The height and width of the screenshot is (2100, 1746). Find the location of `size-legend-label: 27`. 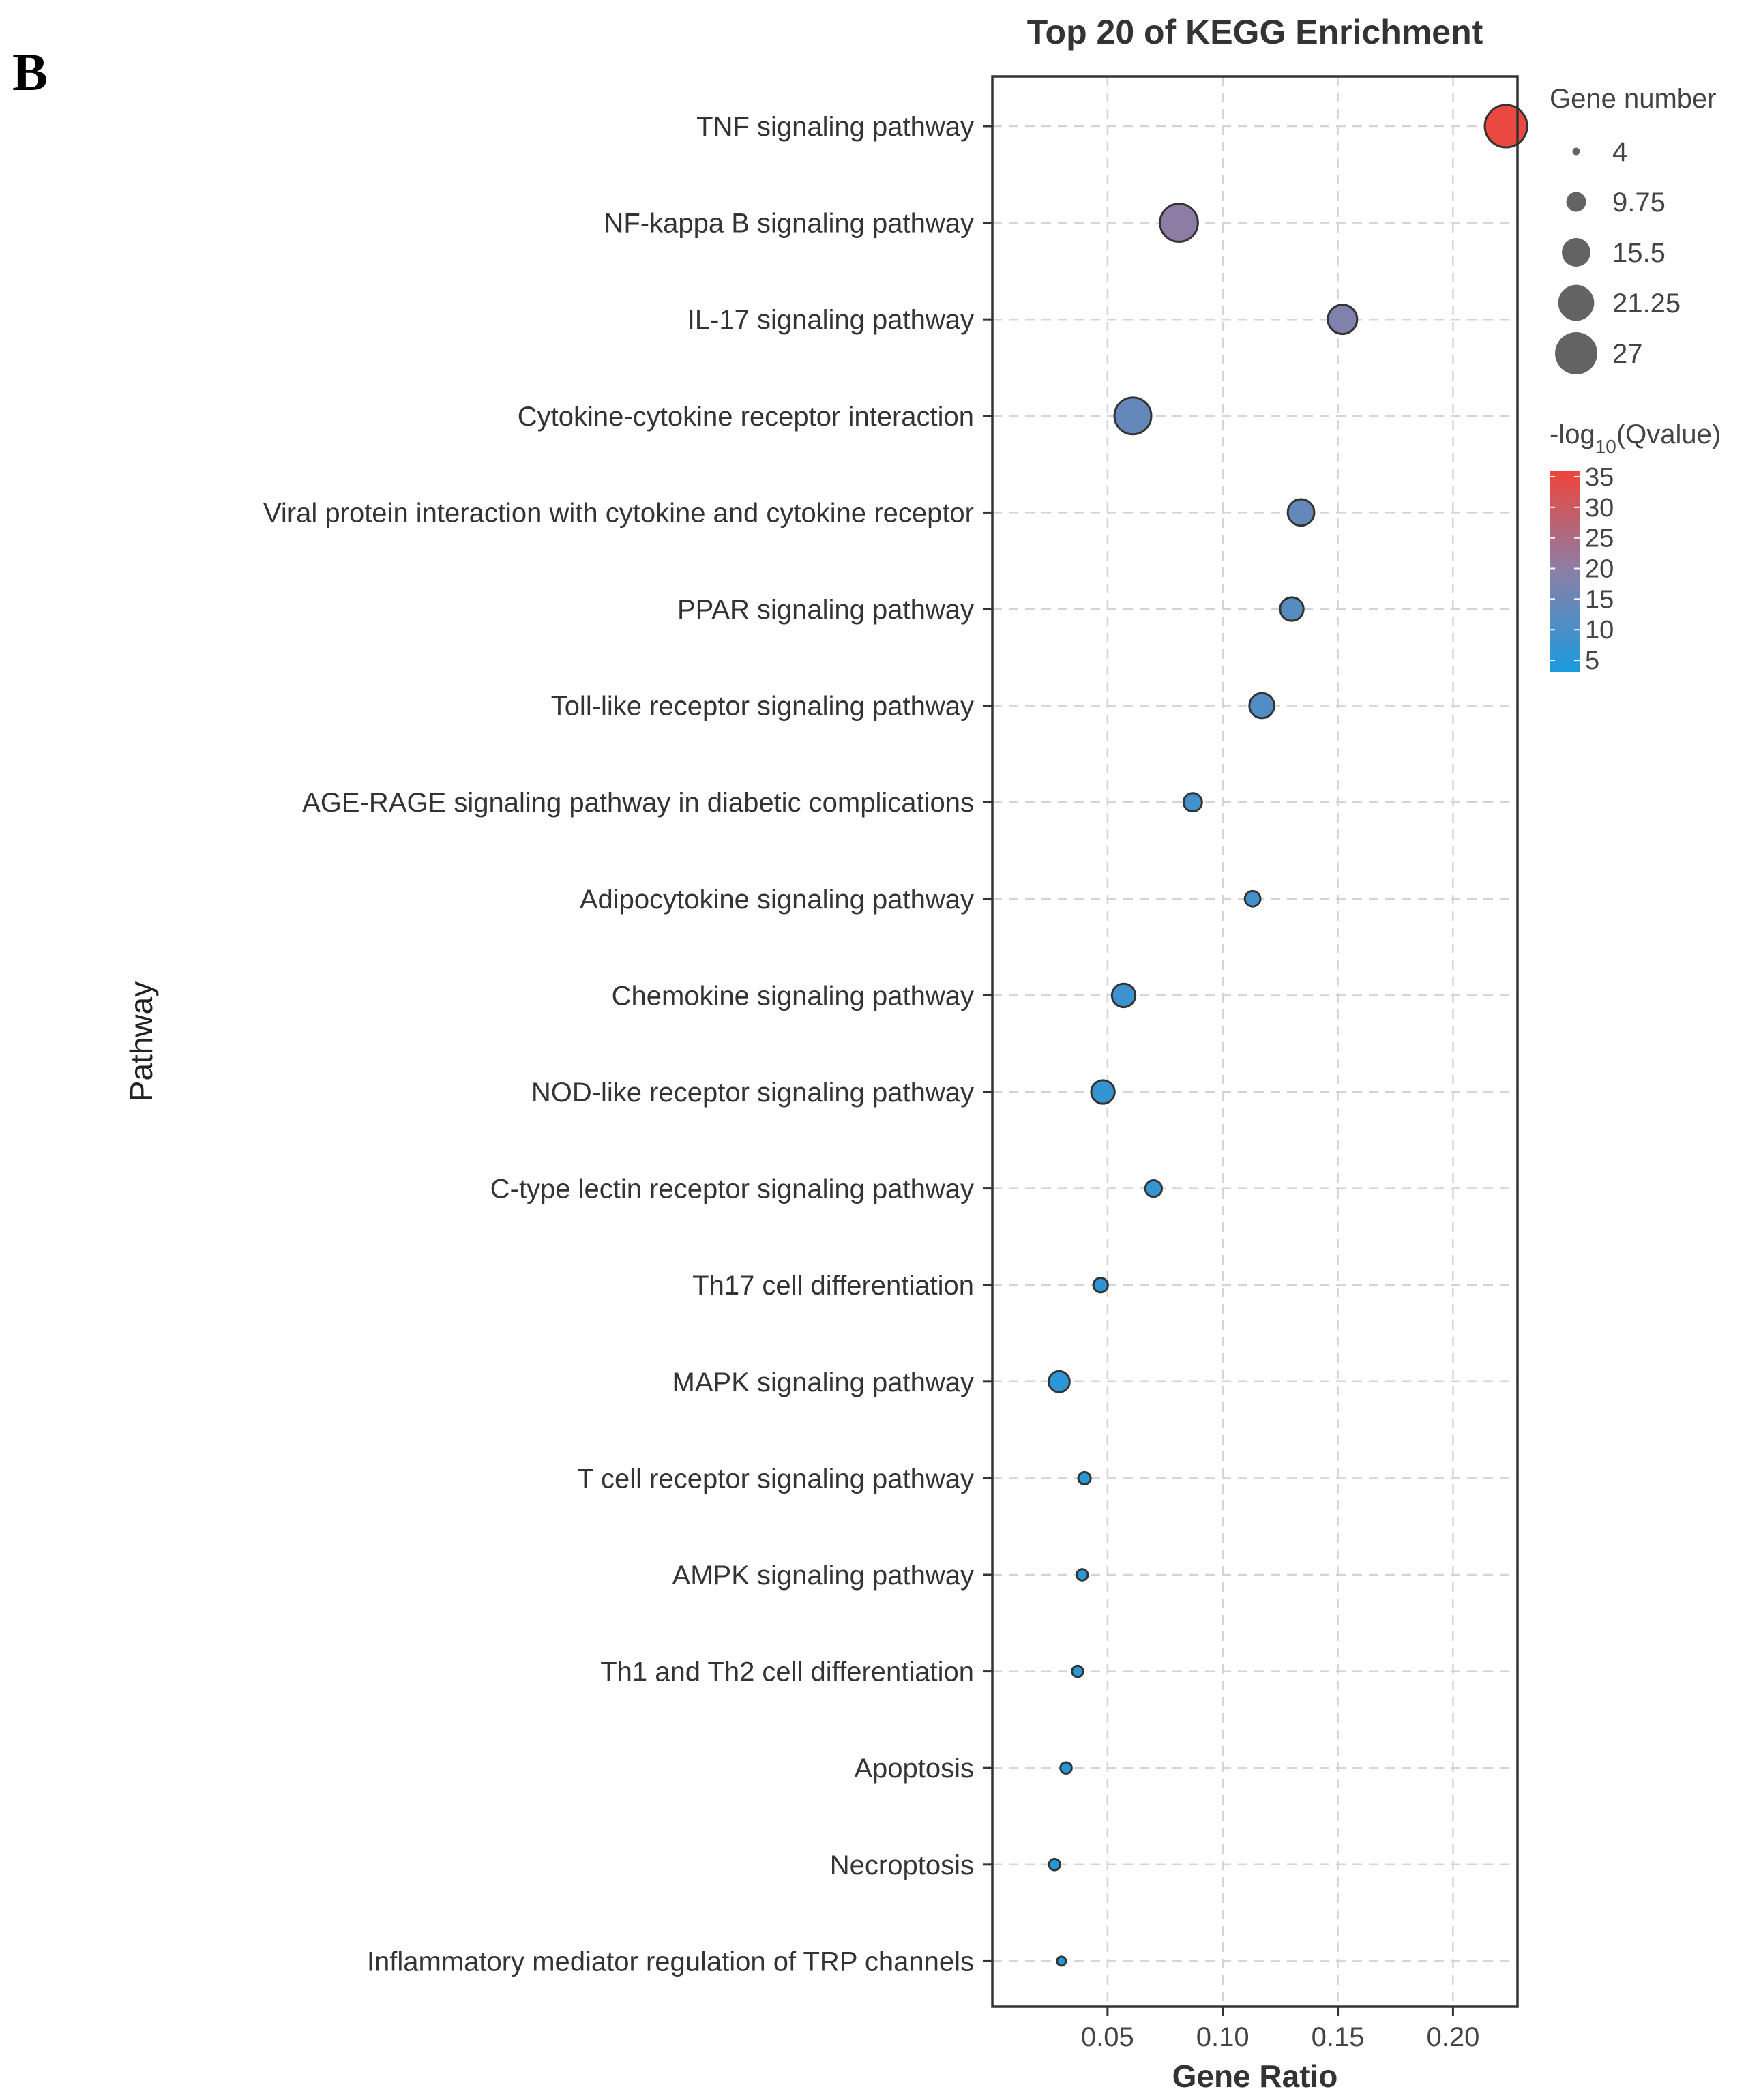

size-legend-label: 27 is located at coordinates (1627, 354).